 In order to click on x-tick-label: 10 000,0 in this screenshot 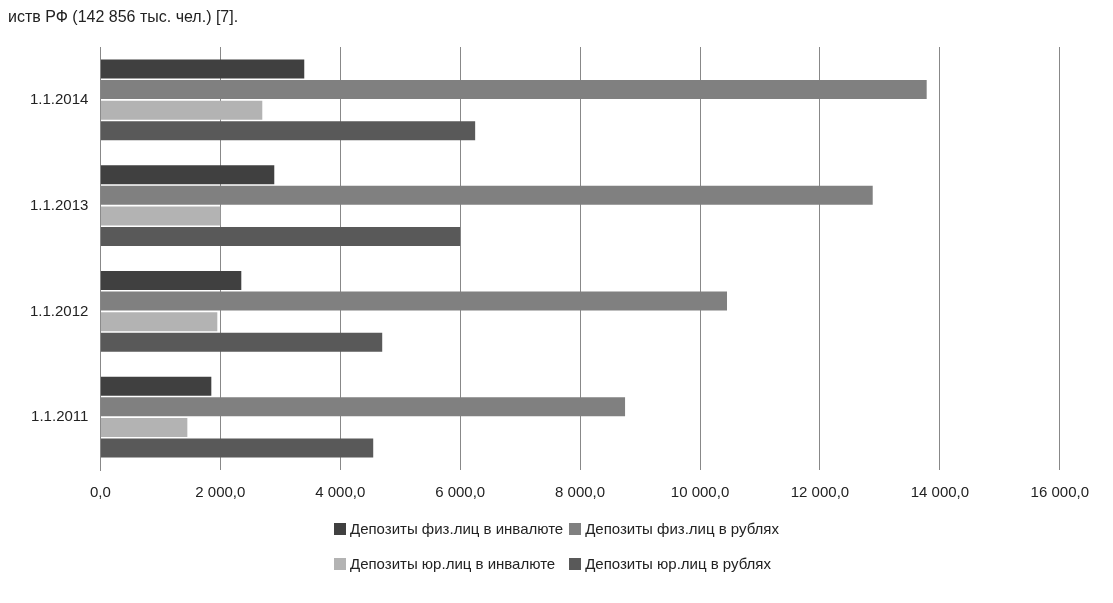, I will do `click(700, 492)`.